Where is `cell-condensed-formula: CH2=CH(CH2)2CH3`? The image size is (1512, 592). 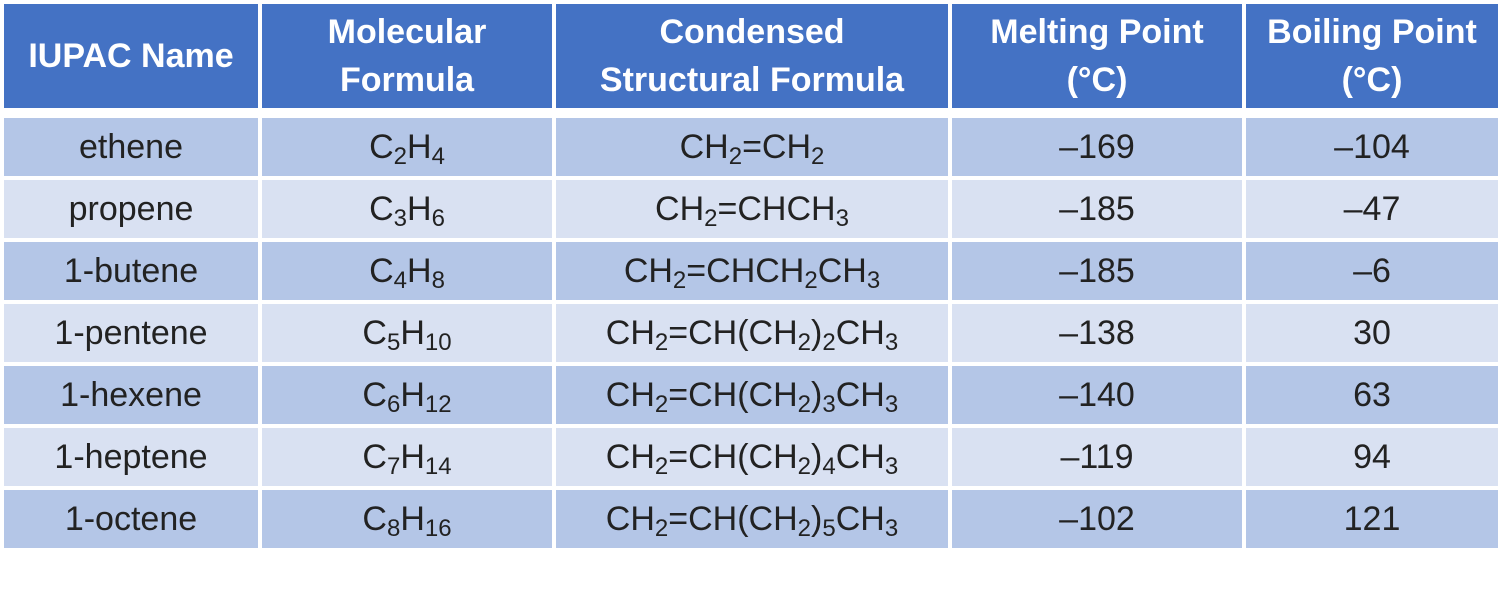 cell-condensed-formula: CH2=CH(CH2)2CH3 is located at coordinates (752, 333).